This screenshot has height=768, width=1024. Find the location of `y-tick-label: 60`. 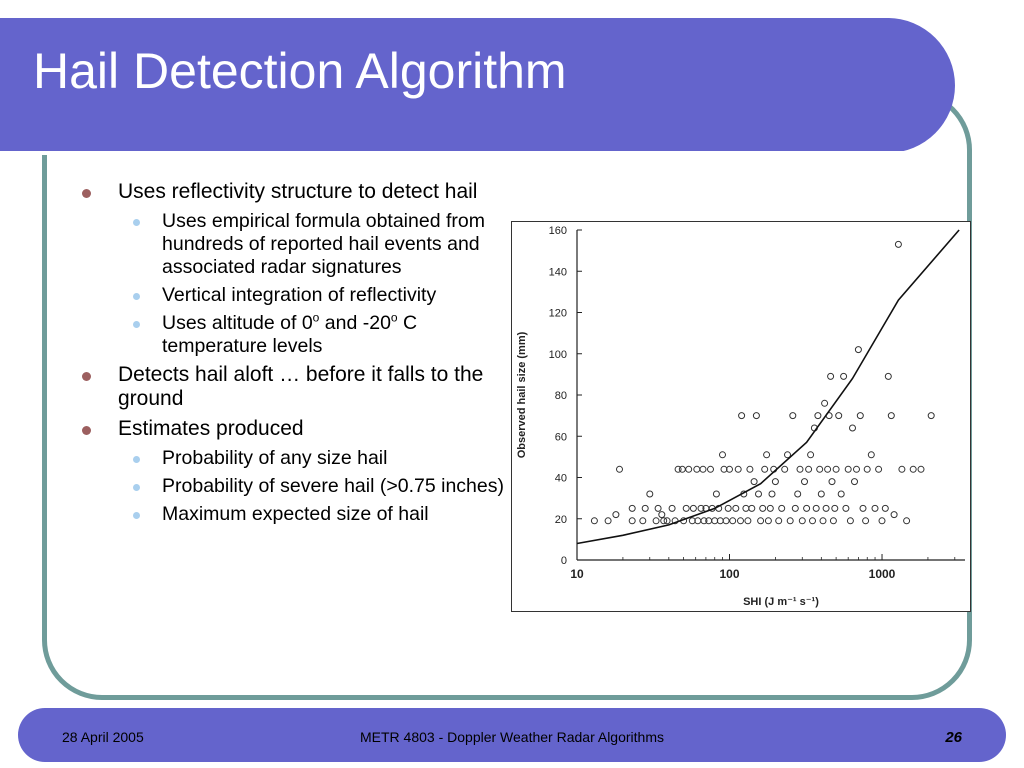

y-tick-label: 60 is located at coordinates (561, 437).